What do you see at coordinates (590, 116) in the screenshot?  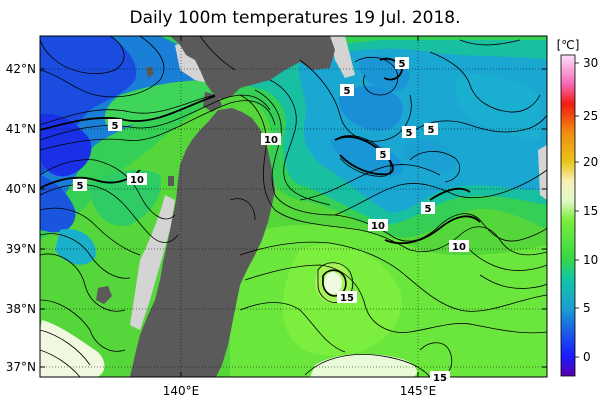 I see `colorbar-tick: 25` at bounding box center [590, 116].